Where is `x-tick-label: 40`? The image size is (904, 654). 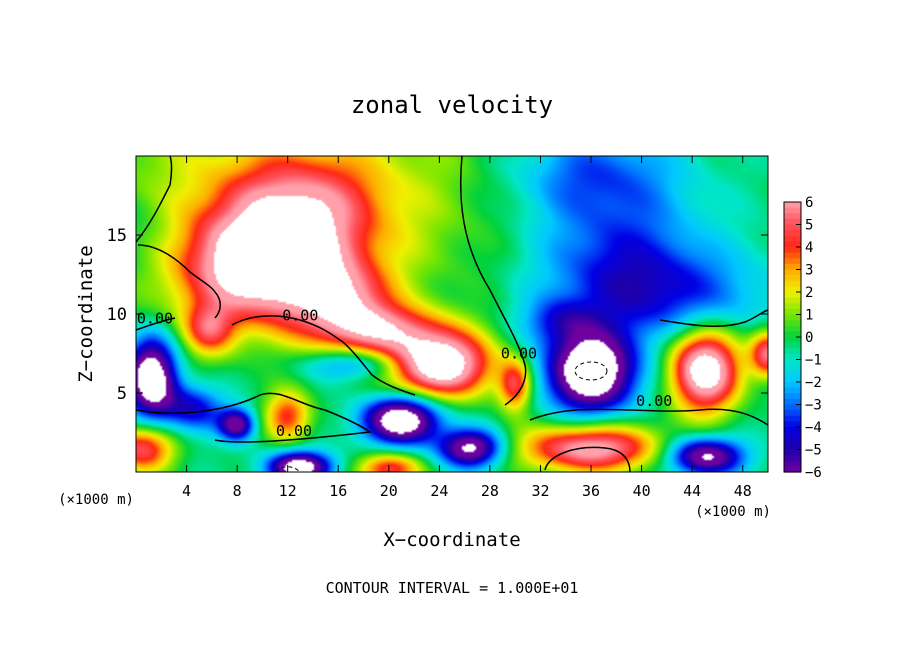 x-tick-label: 40 is located at coordinates (642, 491).